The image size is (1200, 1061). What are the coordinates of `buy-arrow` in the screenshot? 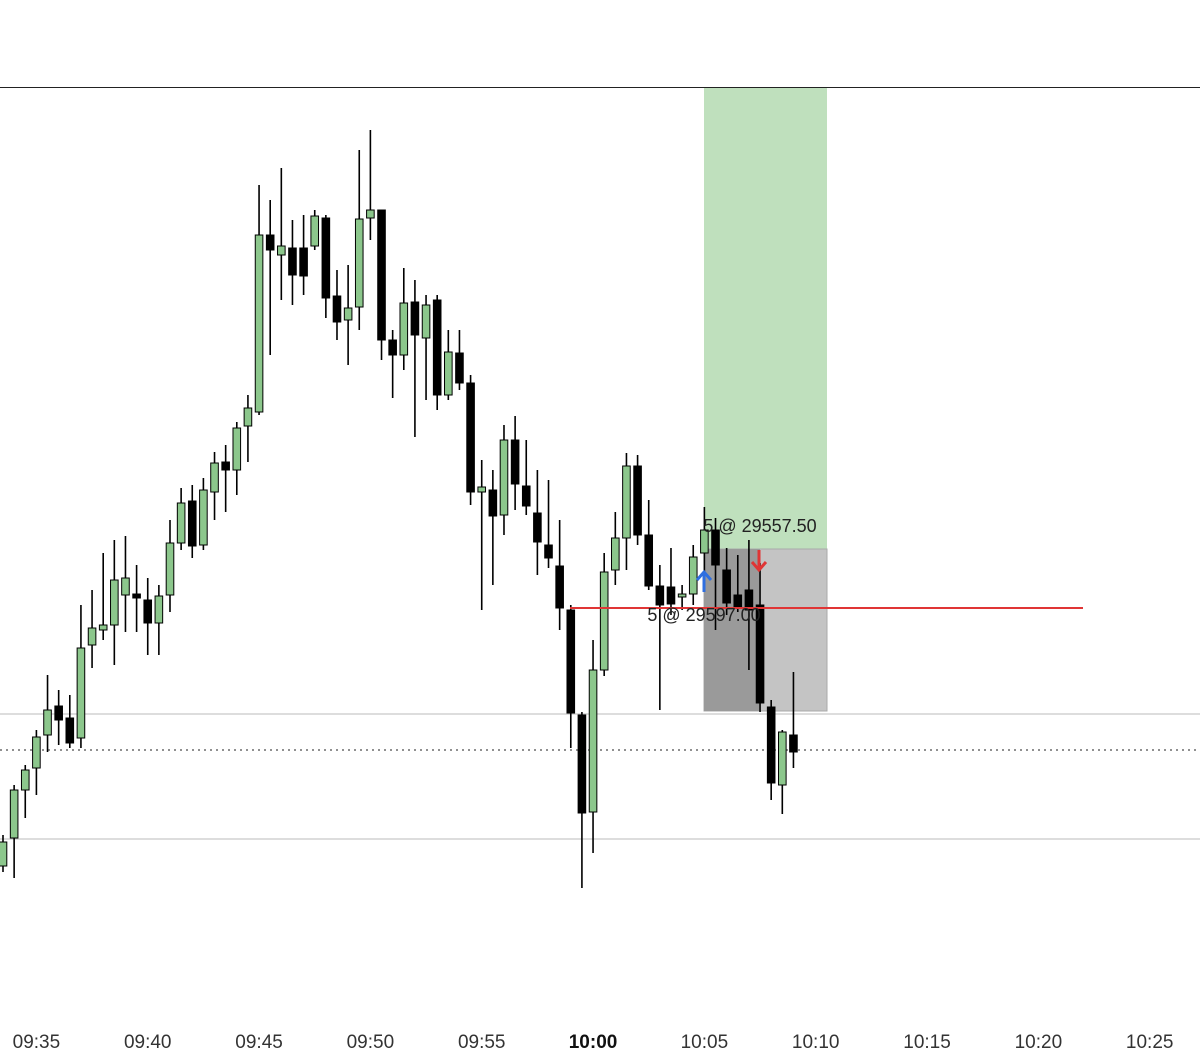 It's located at (704, 580).